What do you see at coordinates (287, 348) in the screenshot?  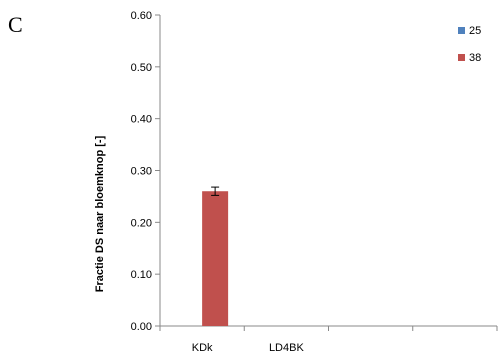 I see `x-tick-label: LD4BK` at bounding box center [287, 348].